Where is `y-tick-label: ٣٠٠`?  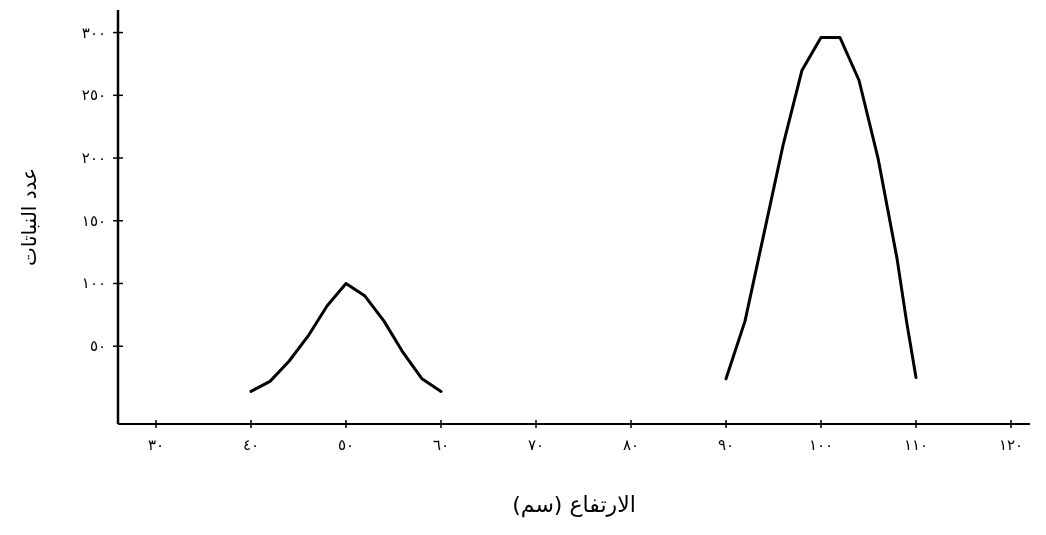 y-tick-label: ٣٠٠ is located at coordinates (93, 32).